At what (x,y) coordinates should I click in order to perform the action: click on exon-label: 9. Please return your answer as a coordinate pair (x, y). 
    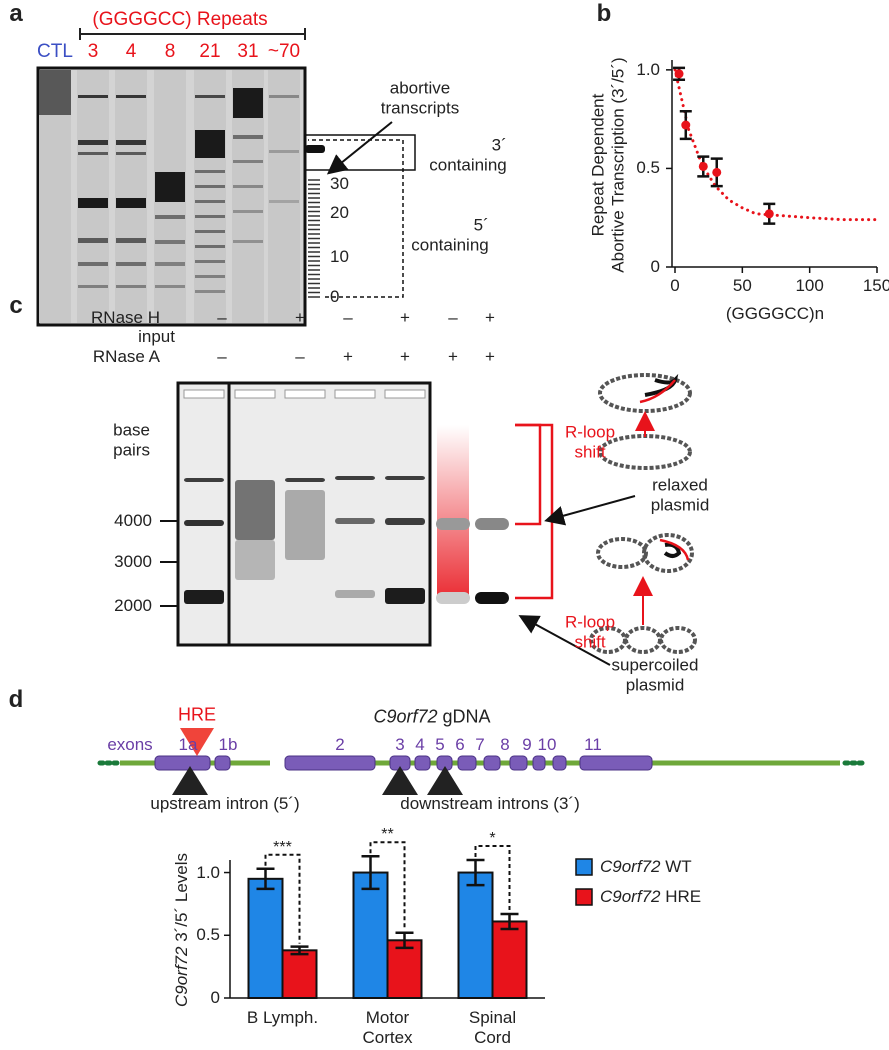
    Looking at the image, I should click on (527, 745).